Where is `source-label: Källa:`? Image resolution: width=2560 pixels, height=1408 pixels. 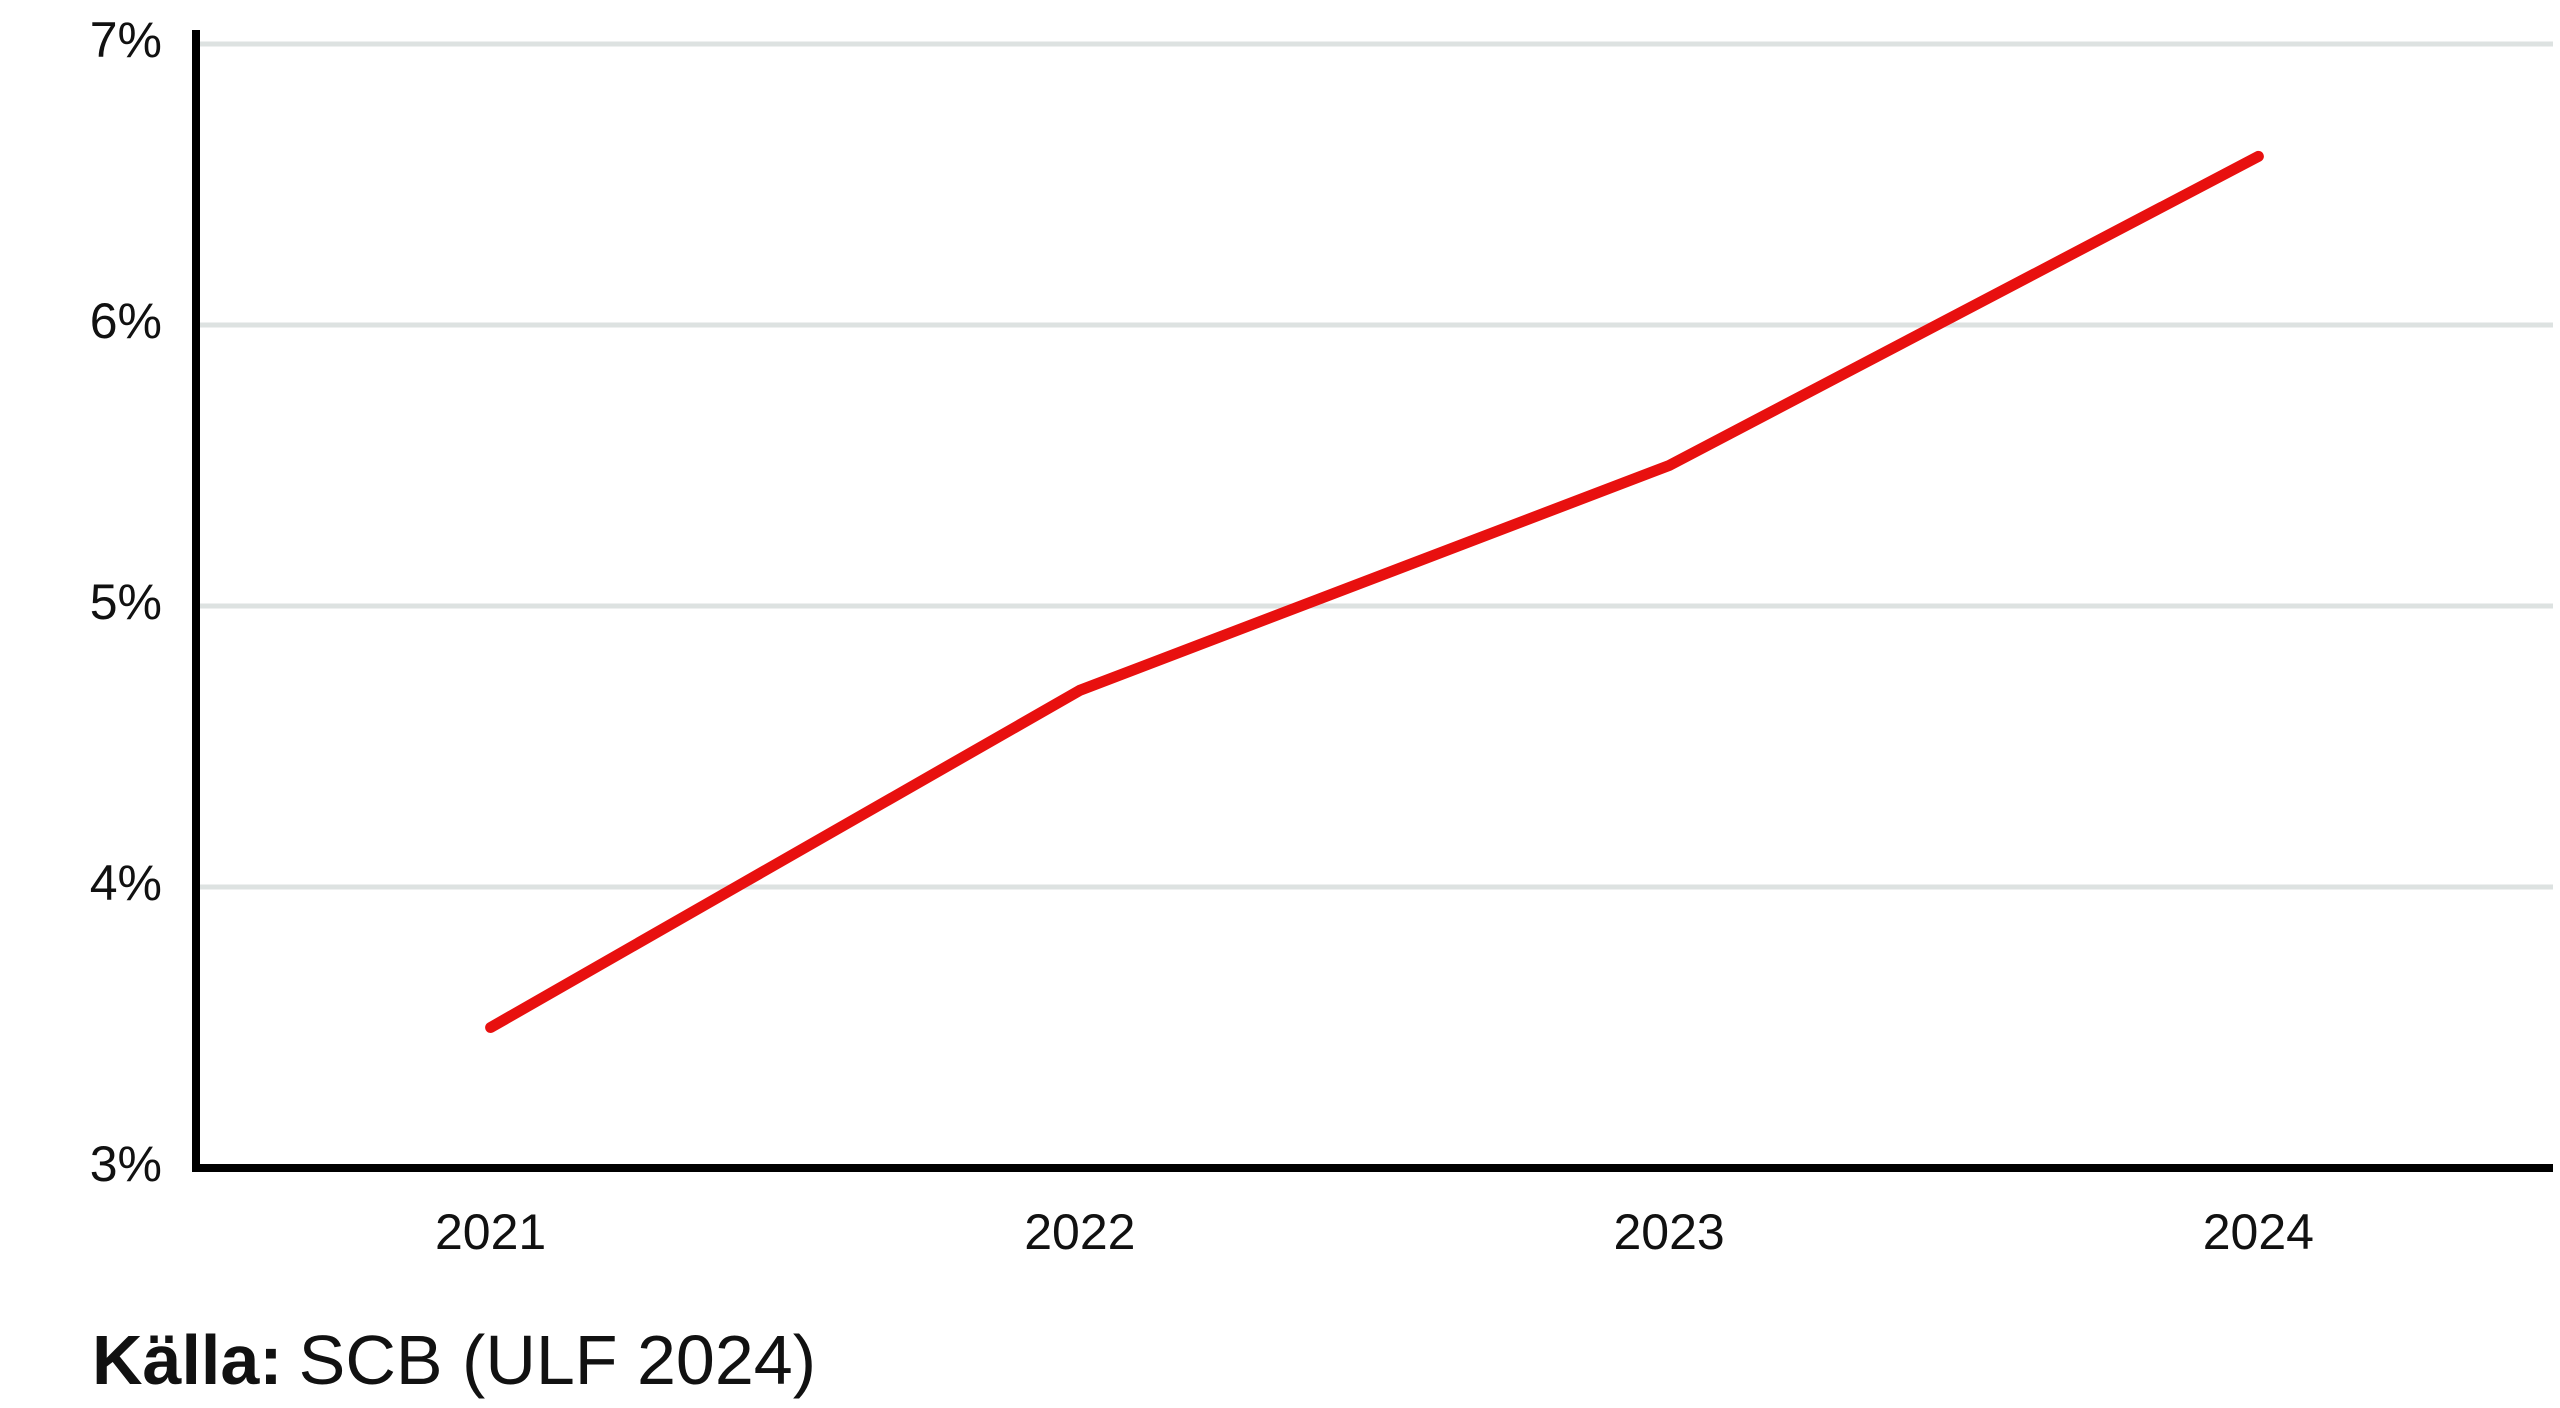
source-label: Källa: is located at coordinates (187, 1360).